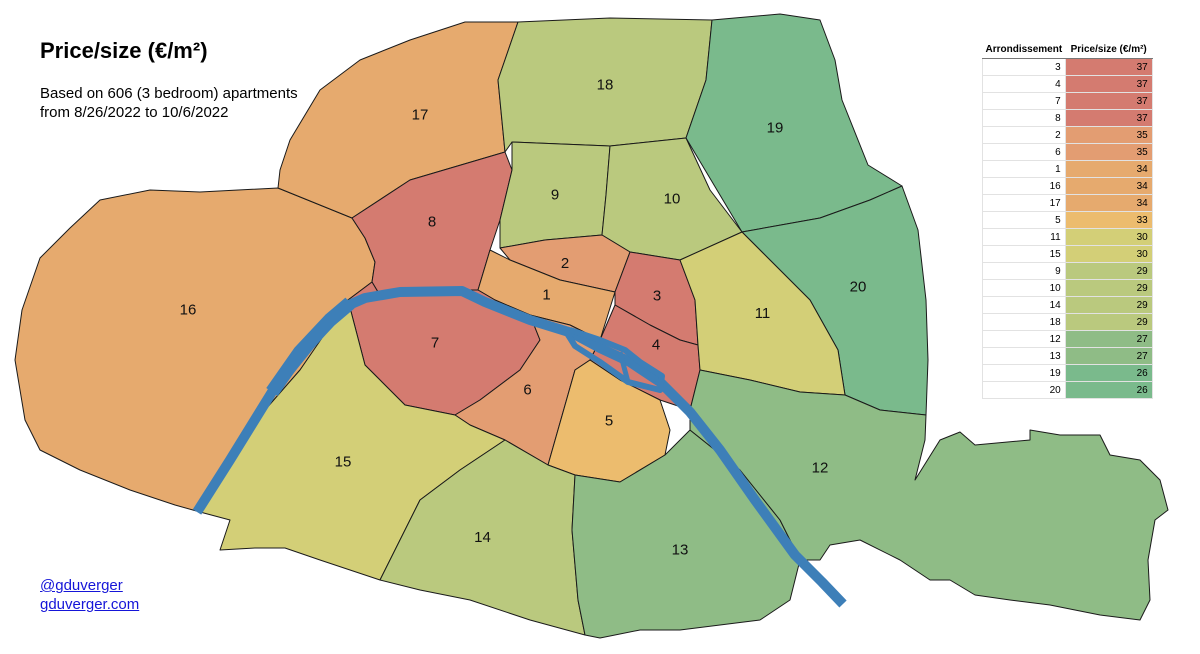  What do you see at coordinates (672, 199) in the screenshot?
I see `arrondissement-label-10: 10` at bounding box center [672, 199].